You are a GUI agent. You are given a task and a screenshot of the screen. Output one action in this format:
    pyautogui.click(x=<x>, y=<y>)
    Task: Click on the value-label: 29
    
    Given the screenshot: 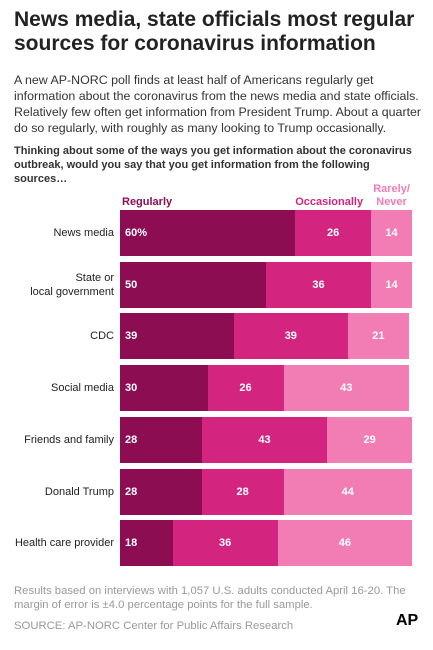 What is the action you would take?
    pyautogui.click(x=369, y=439)
    